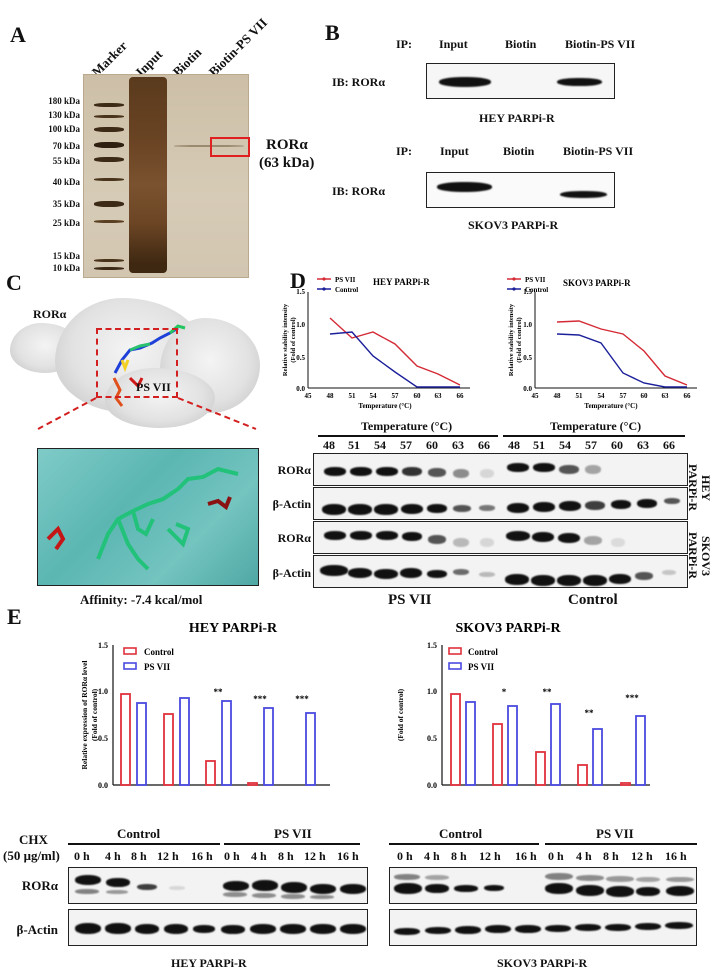 The image size is (713, 975). What do you see at coordinates (233, 628) in the screenshot?
I see `svg-text: HEY PARPi-R` at bounding box center [233, 628].